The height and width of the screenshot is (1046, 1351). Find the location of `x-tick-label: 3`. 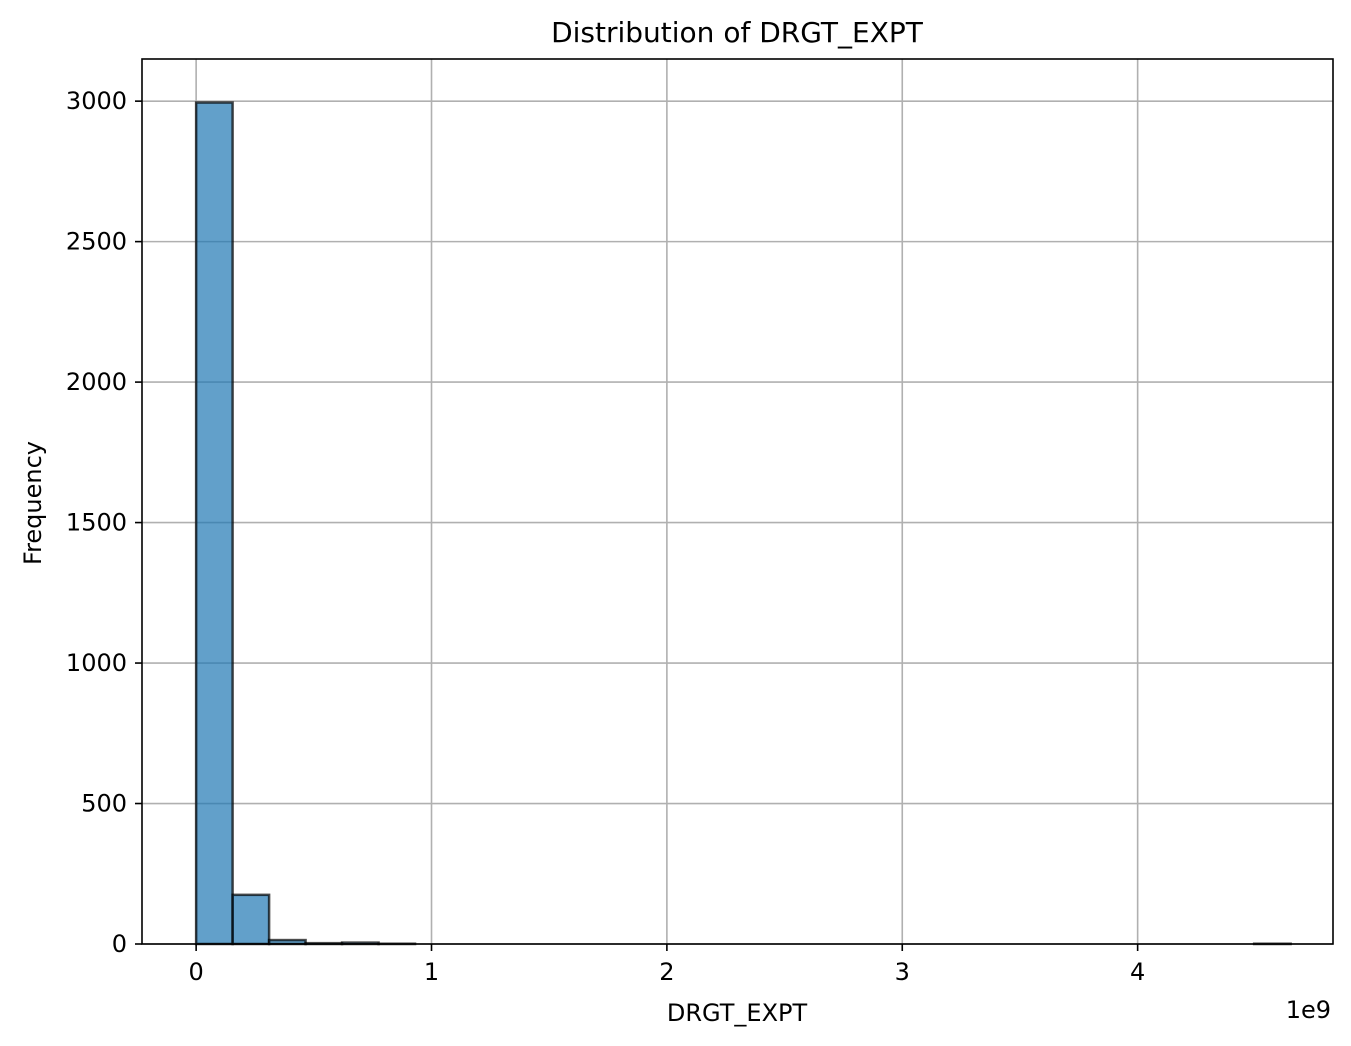

x-tick-label: 3 is located at coordinates (902, 972).